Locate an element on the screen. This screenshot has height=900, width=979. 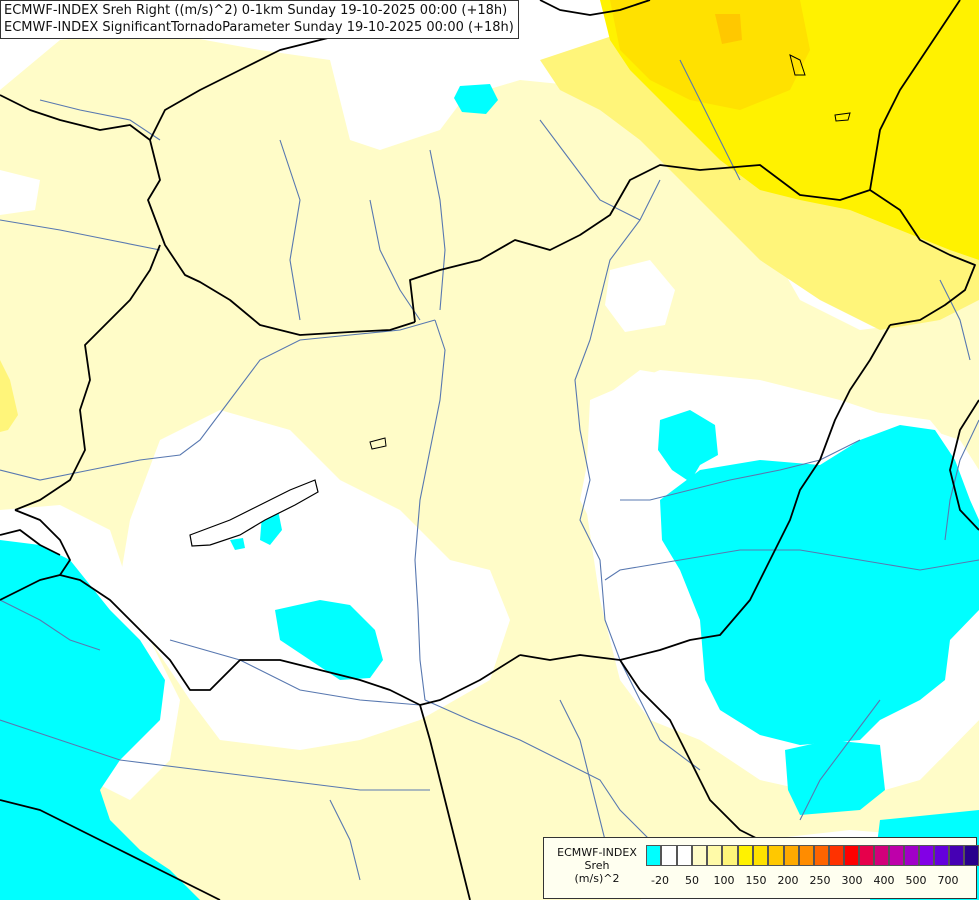
border-bosnia-south is located at coordinates (110, 849).